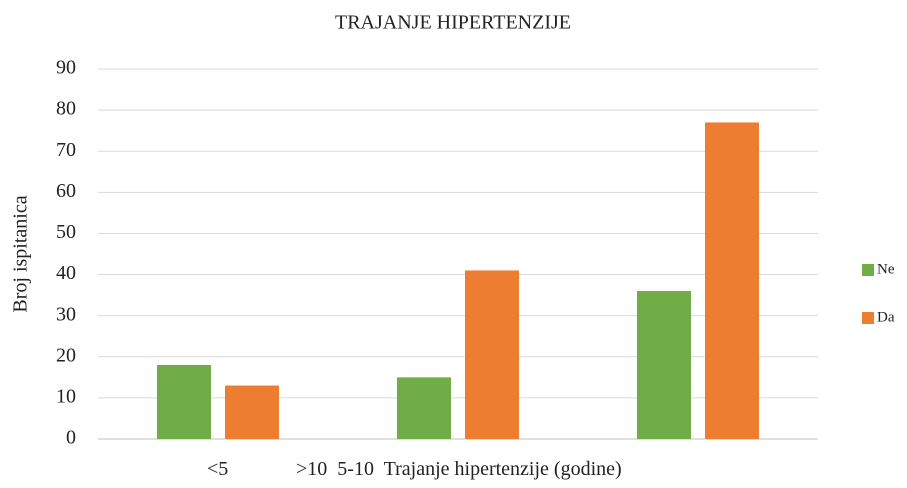 This screenshot has height=488, width=907. What do you see at coordinates (66, 68) in the screenshot?
I see `y-tick-label: 90` at bounding box center [66, 68].